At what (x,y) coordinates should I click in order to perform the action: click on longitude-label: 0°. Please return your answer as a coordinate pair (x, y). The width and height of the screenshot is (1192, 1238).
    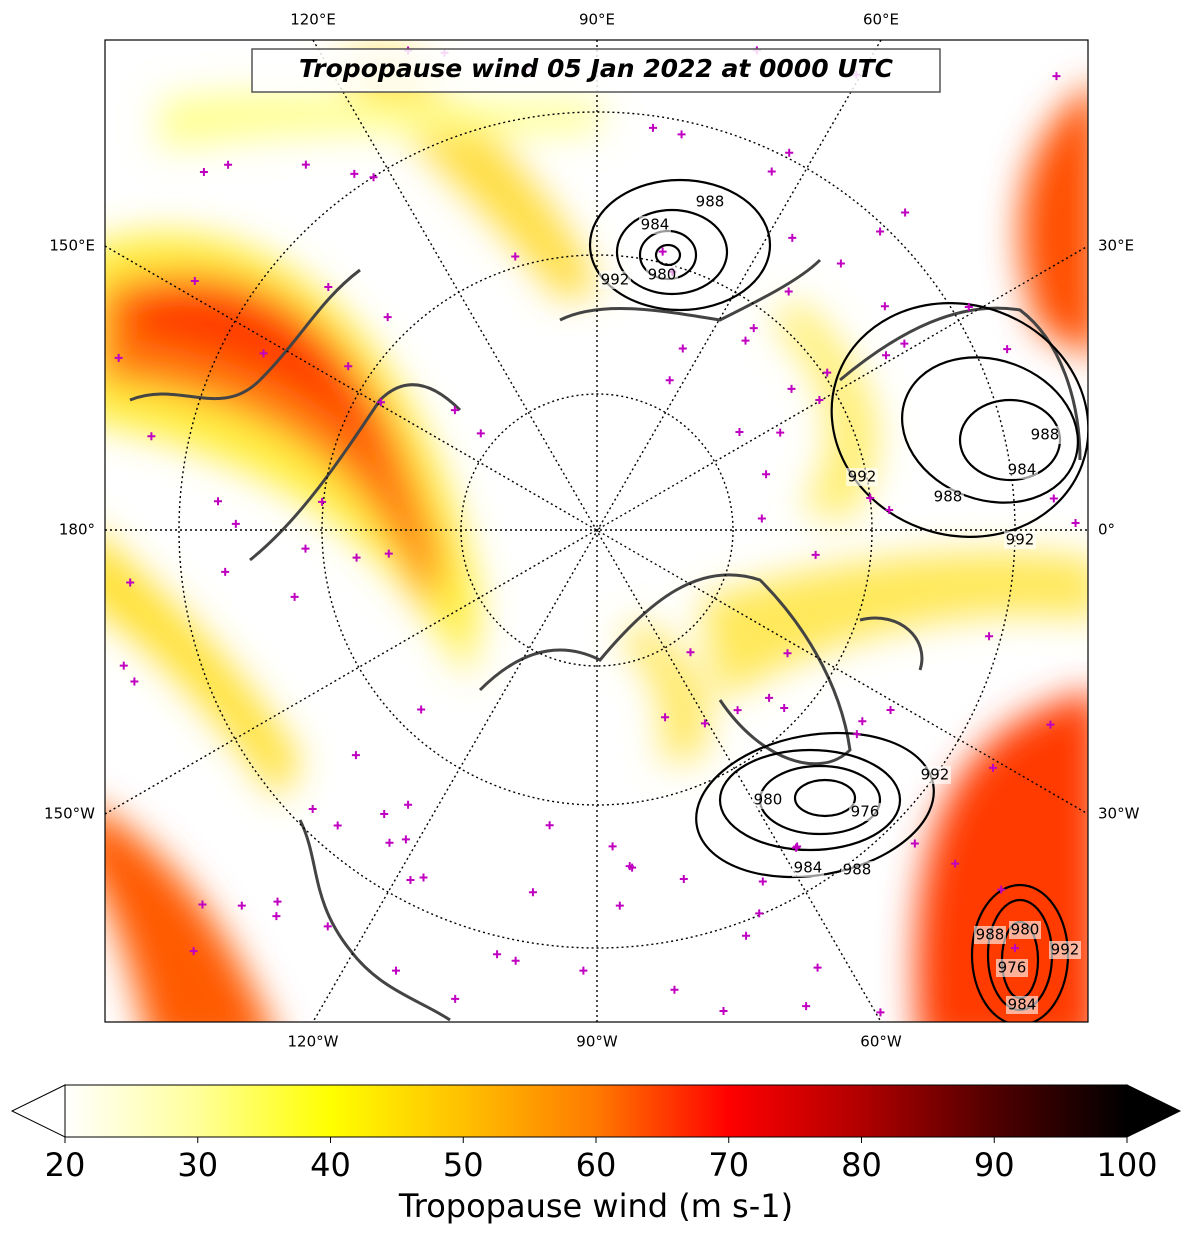
    Looking at the image, I should click on (1106, 530).